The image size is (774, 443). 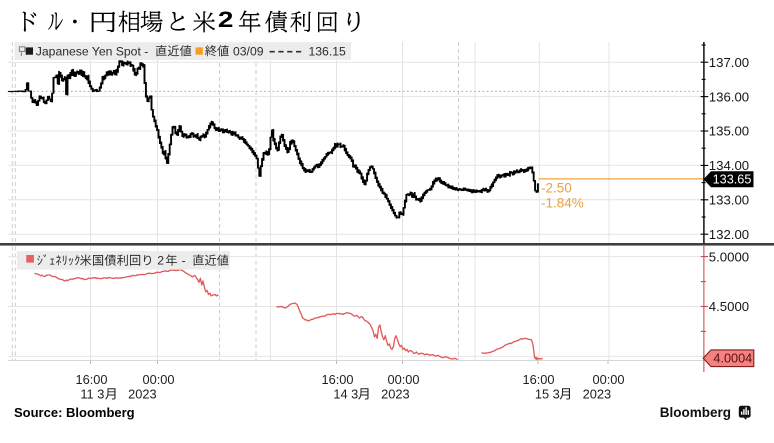 I want to click on svg-text: -1.84%, so click(x=562, y=203).